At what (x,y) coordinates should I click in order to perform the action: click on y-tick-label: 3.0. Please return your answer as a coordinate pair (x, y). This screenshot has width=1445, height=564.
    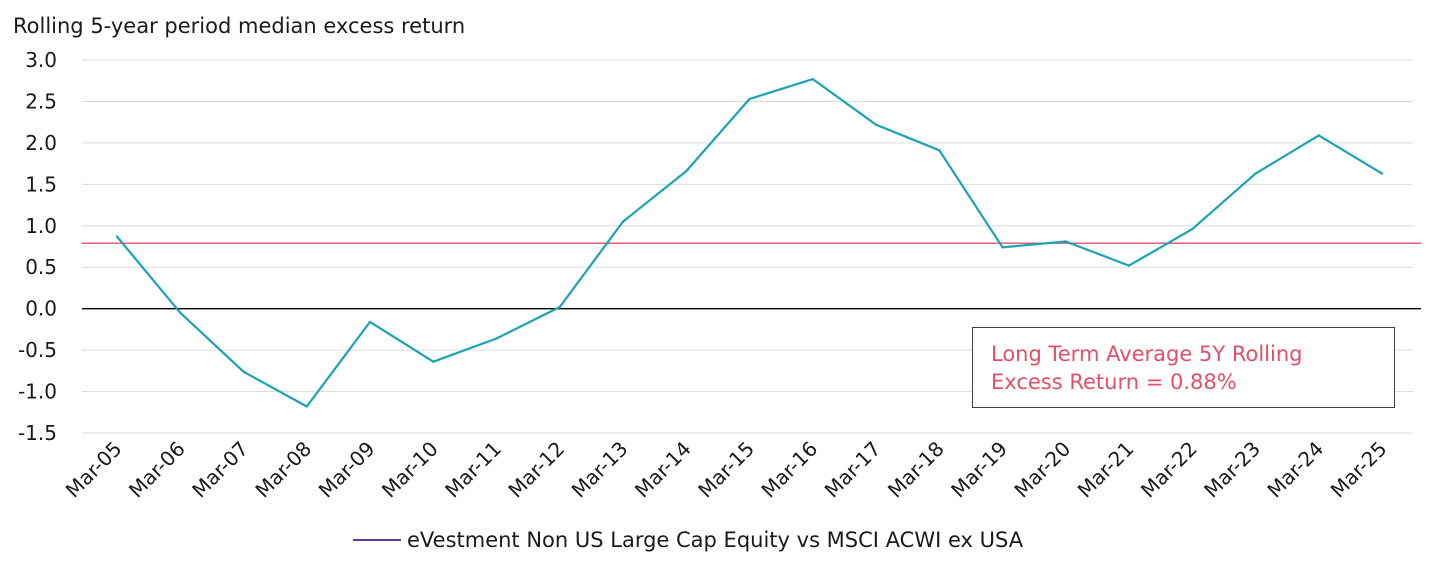
    Looking at the image, I should click on (41, 60).